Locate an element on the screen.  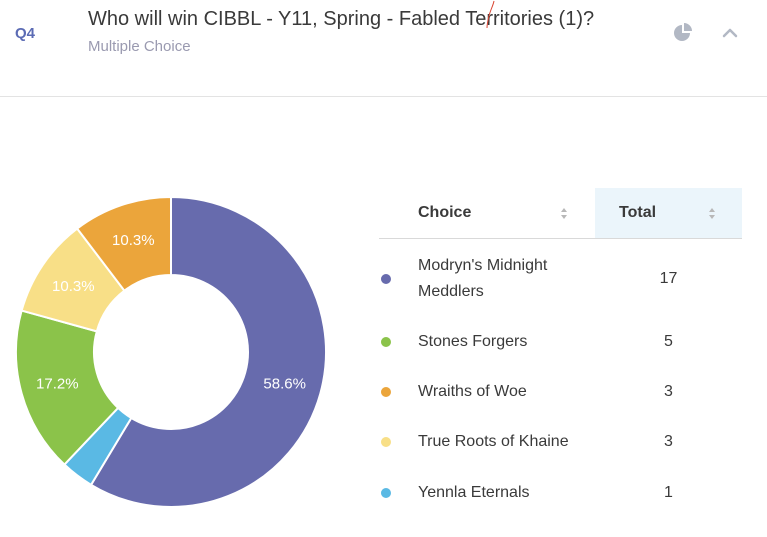
chevron-up-icon is located at coordinates (730, 33).